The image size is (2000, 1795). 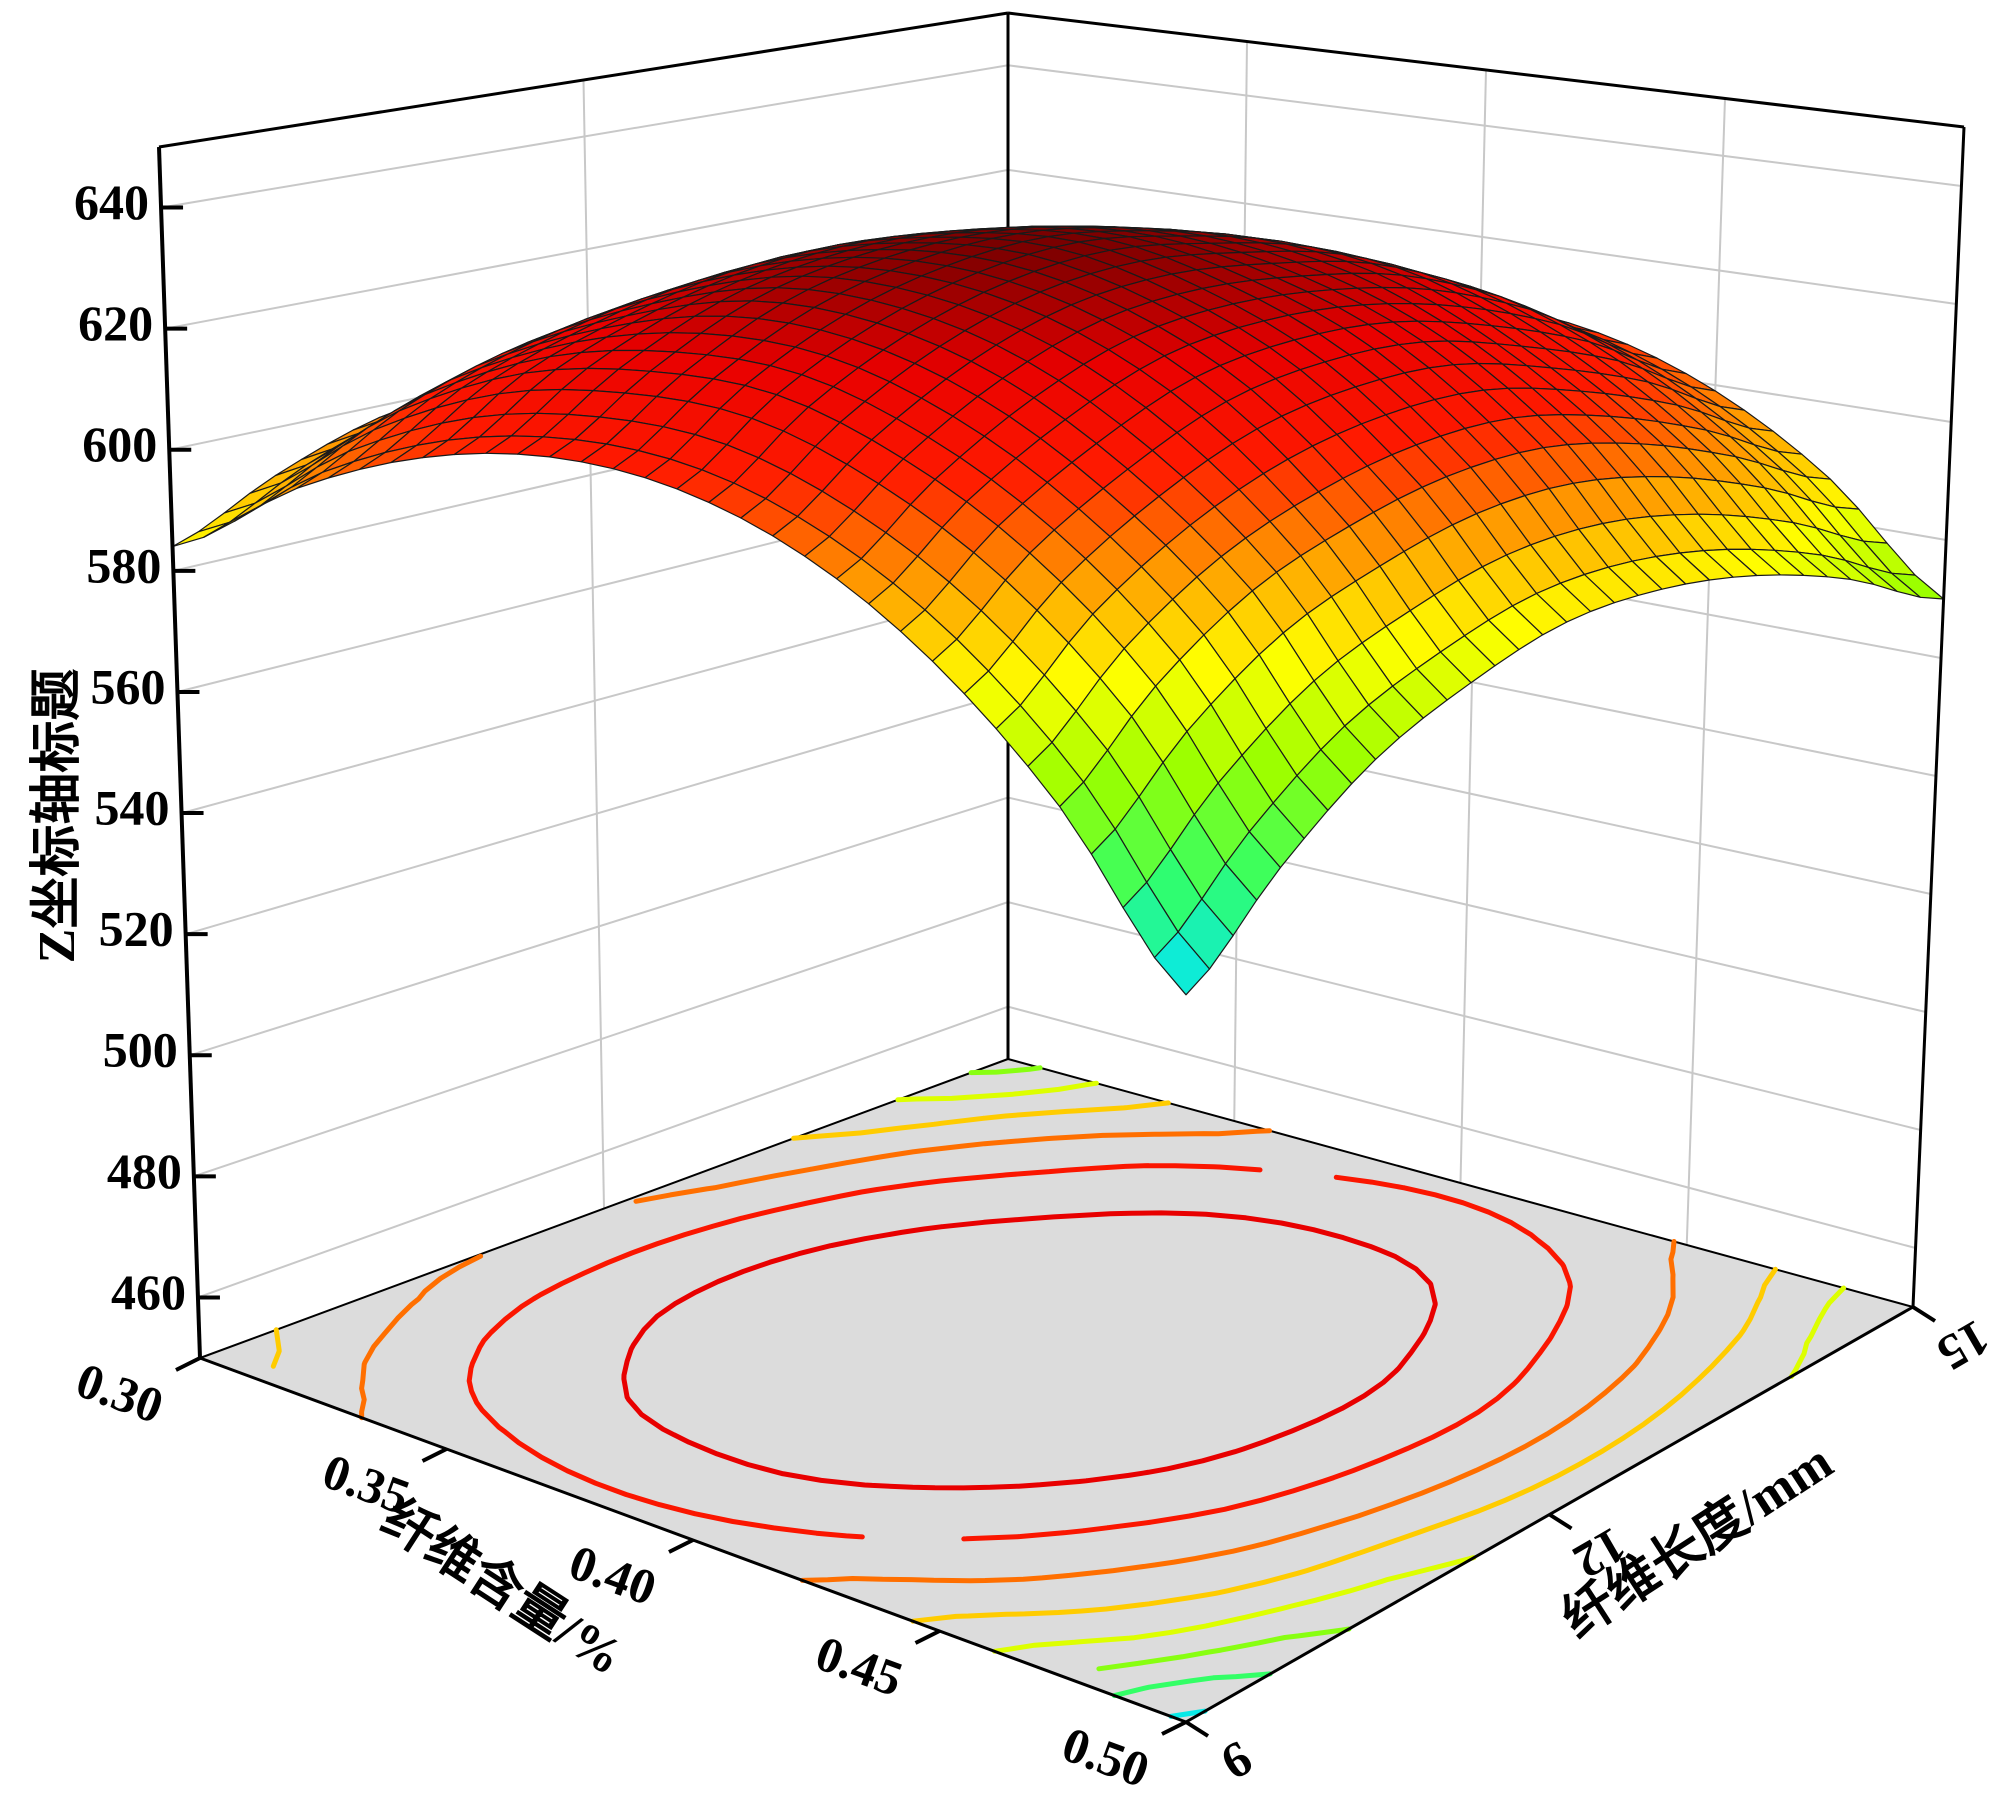 What do you see at coordinates (1938, 717) in the screenshot?
I see `right-edge` at bounding box center [1938, 717].